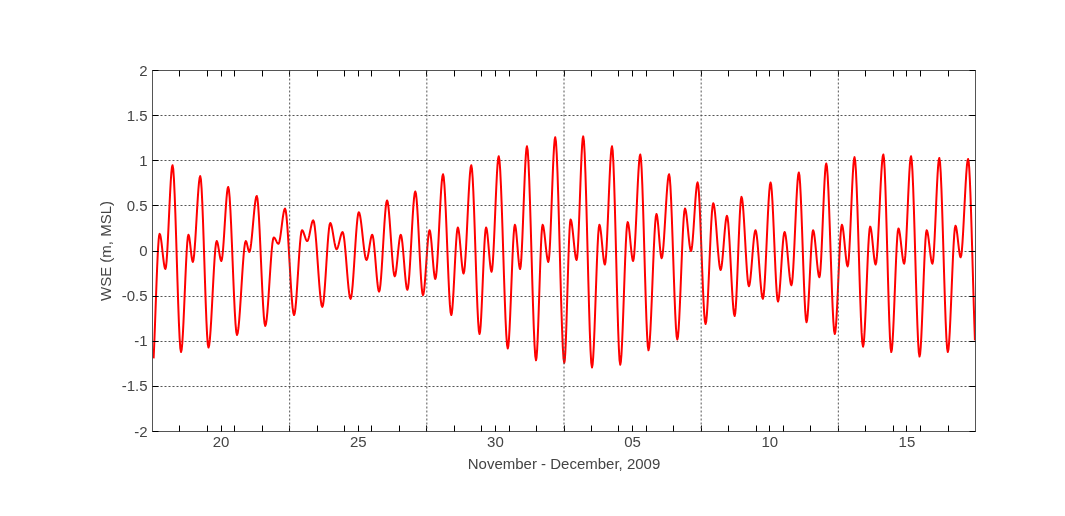 The height and width of the screenshot is (516, 1065). What do you see at coordinates (137, 115) in the screenshot?
I see `y-tick-label: 1.5` at bounding box center [137, 115].